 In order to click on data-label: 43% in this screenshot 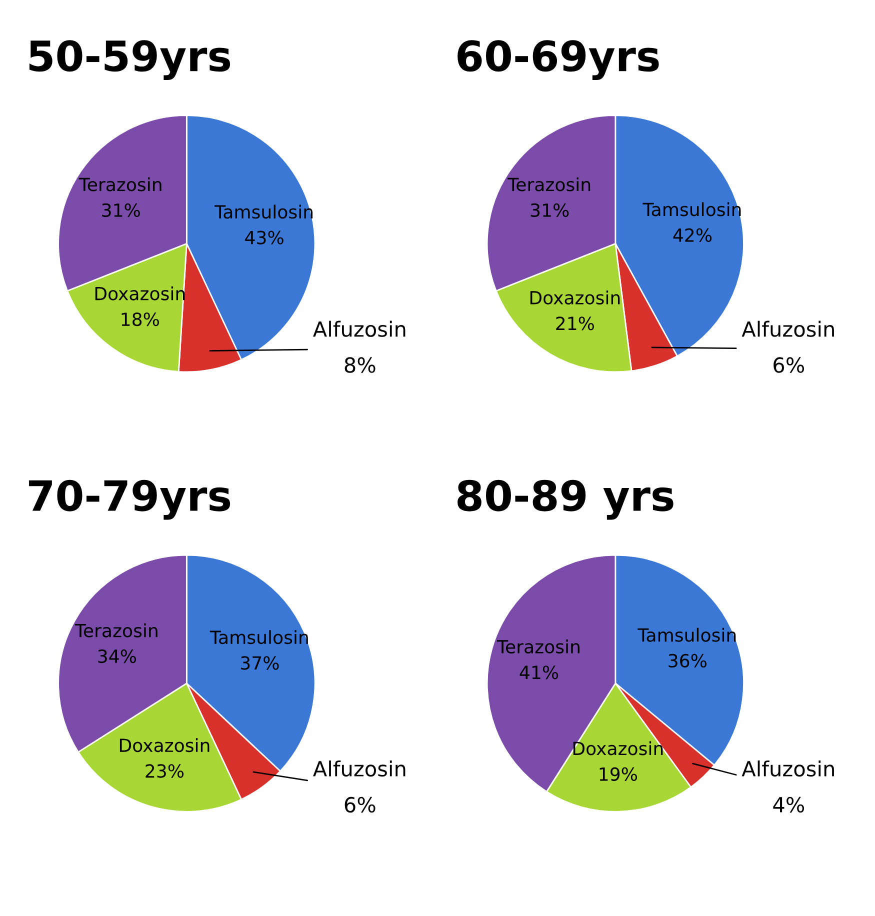, I will do `click(264, 237)`.